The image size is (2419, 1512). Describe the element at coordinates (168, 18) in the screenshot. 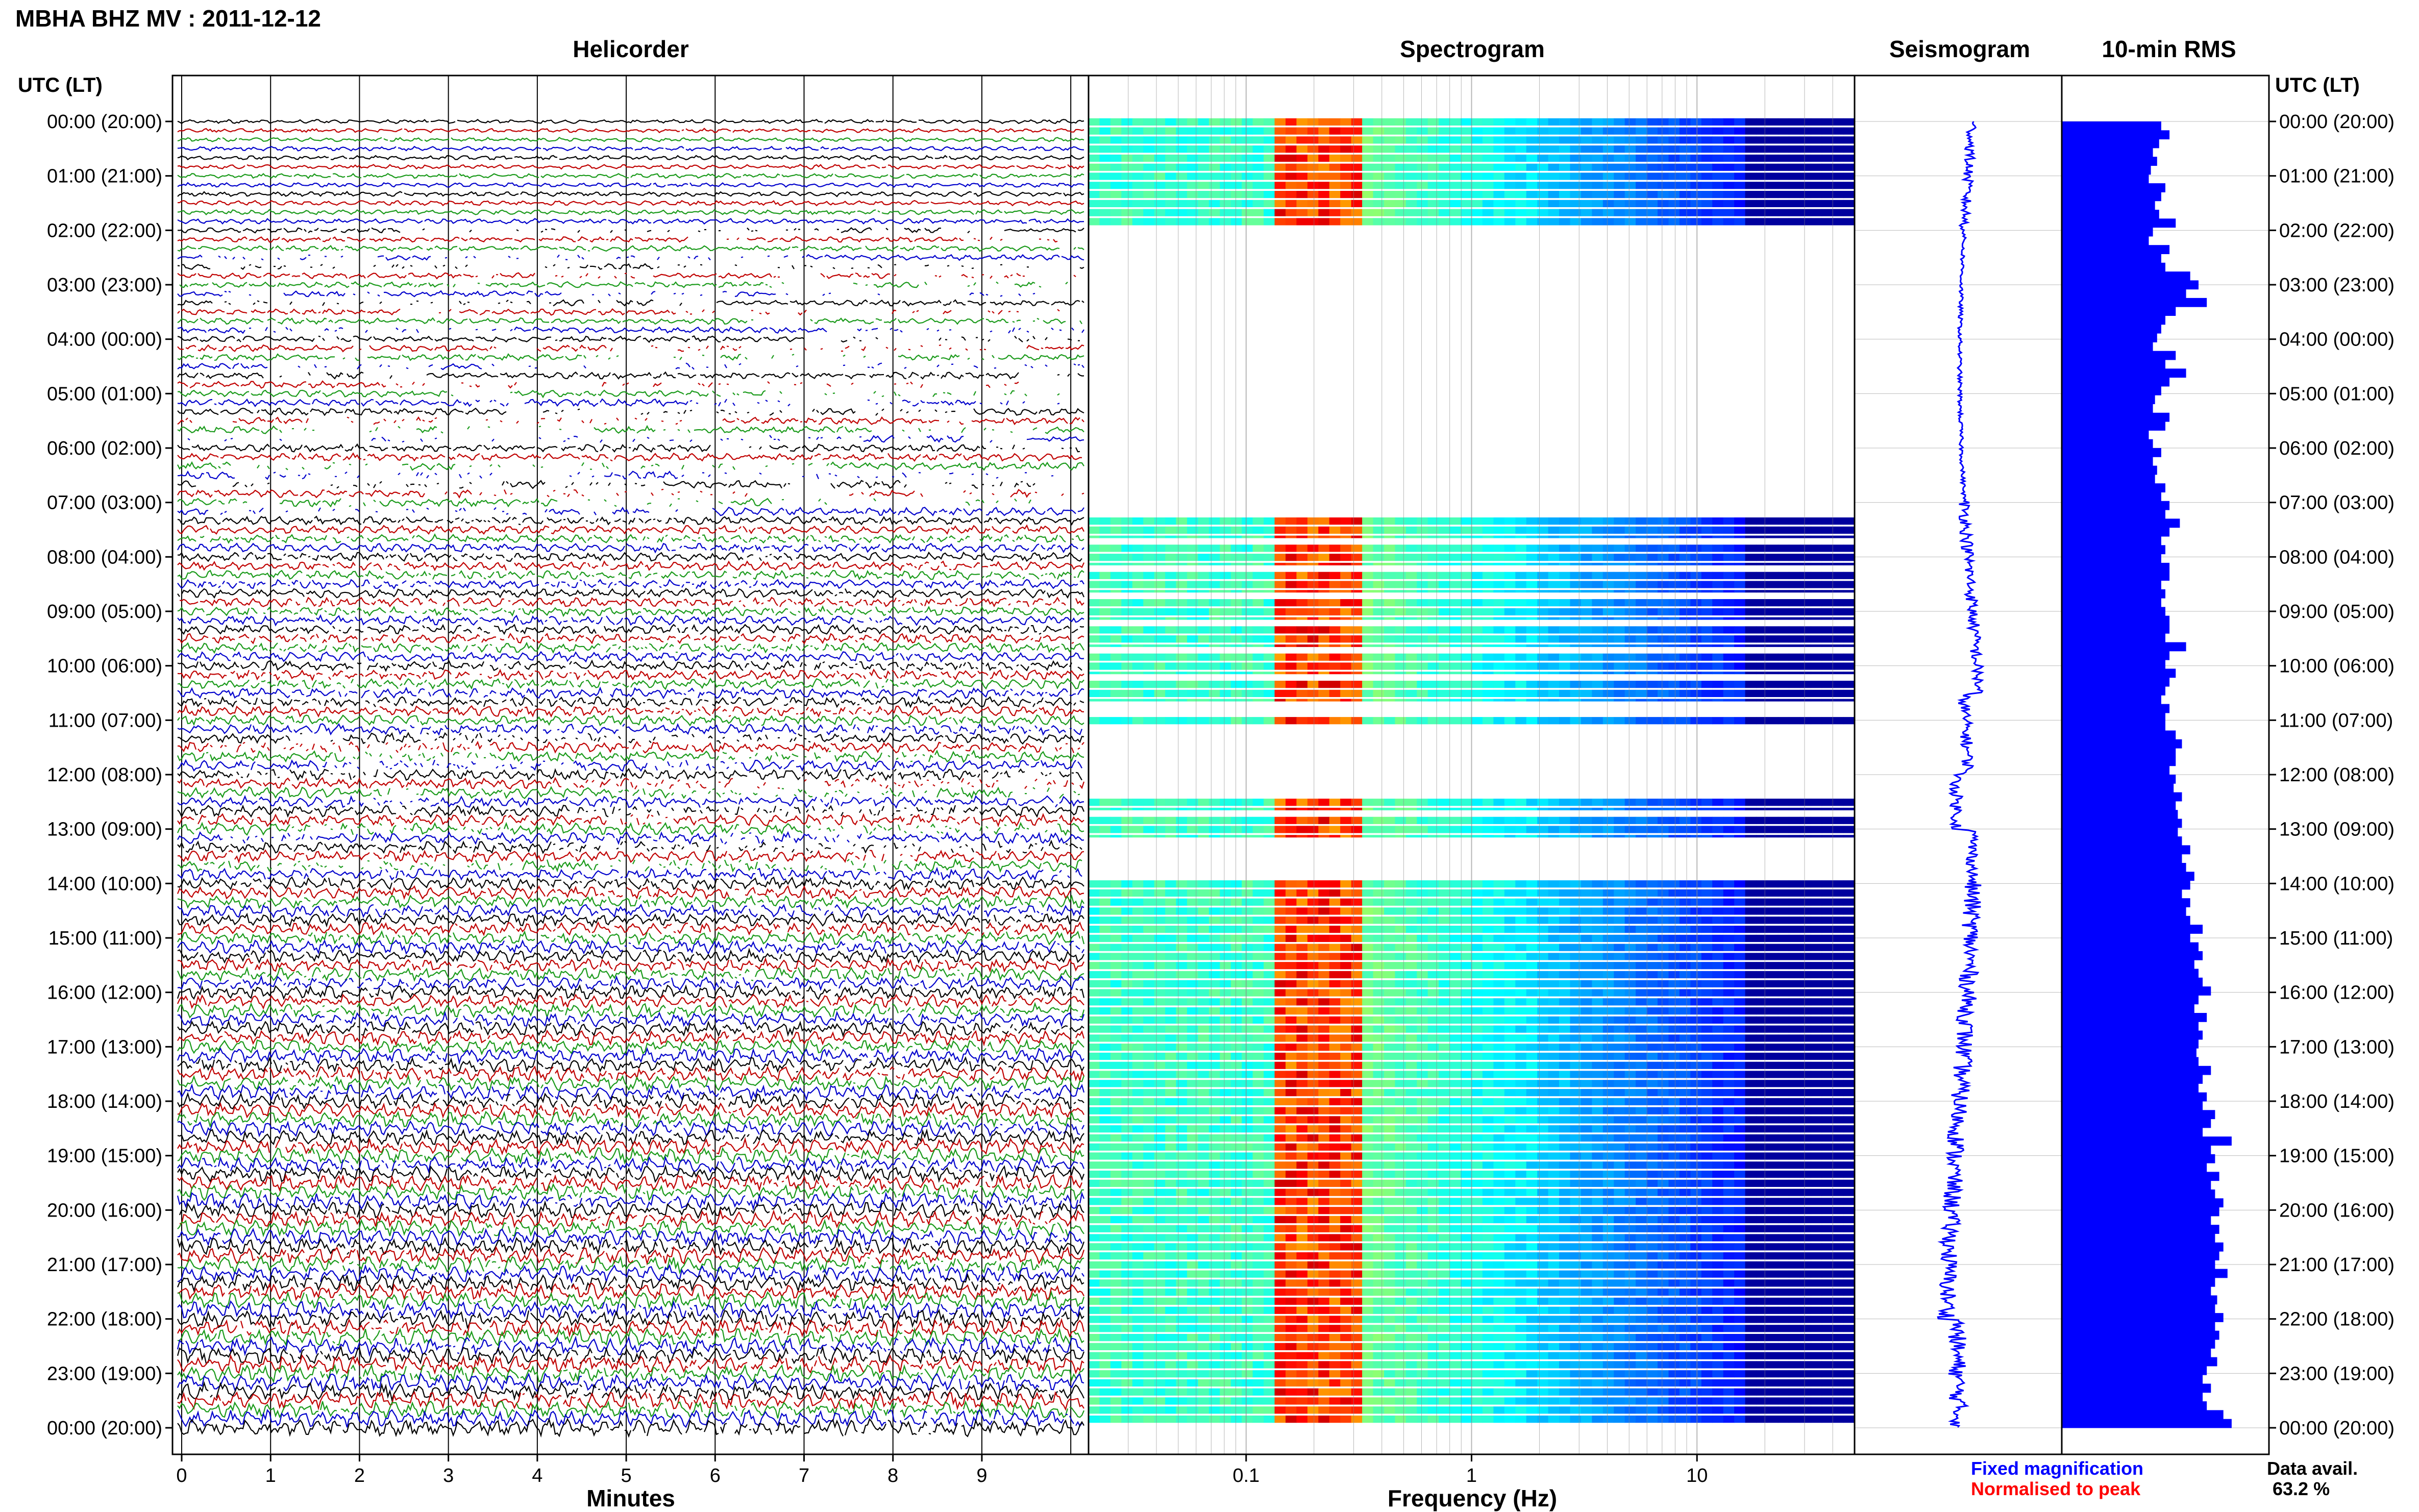

I see `page-title: MBHA BHZ MV : 2011-12-12` at that location.